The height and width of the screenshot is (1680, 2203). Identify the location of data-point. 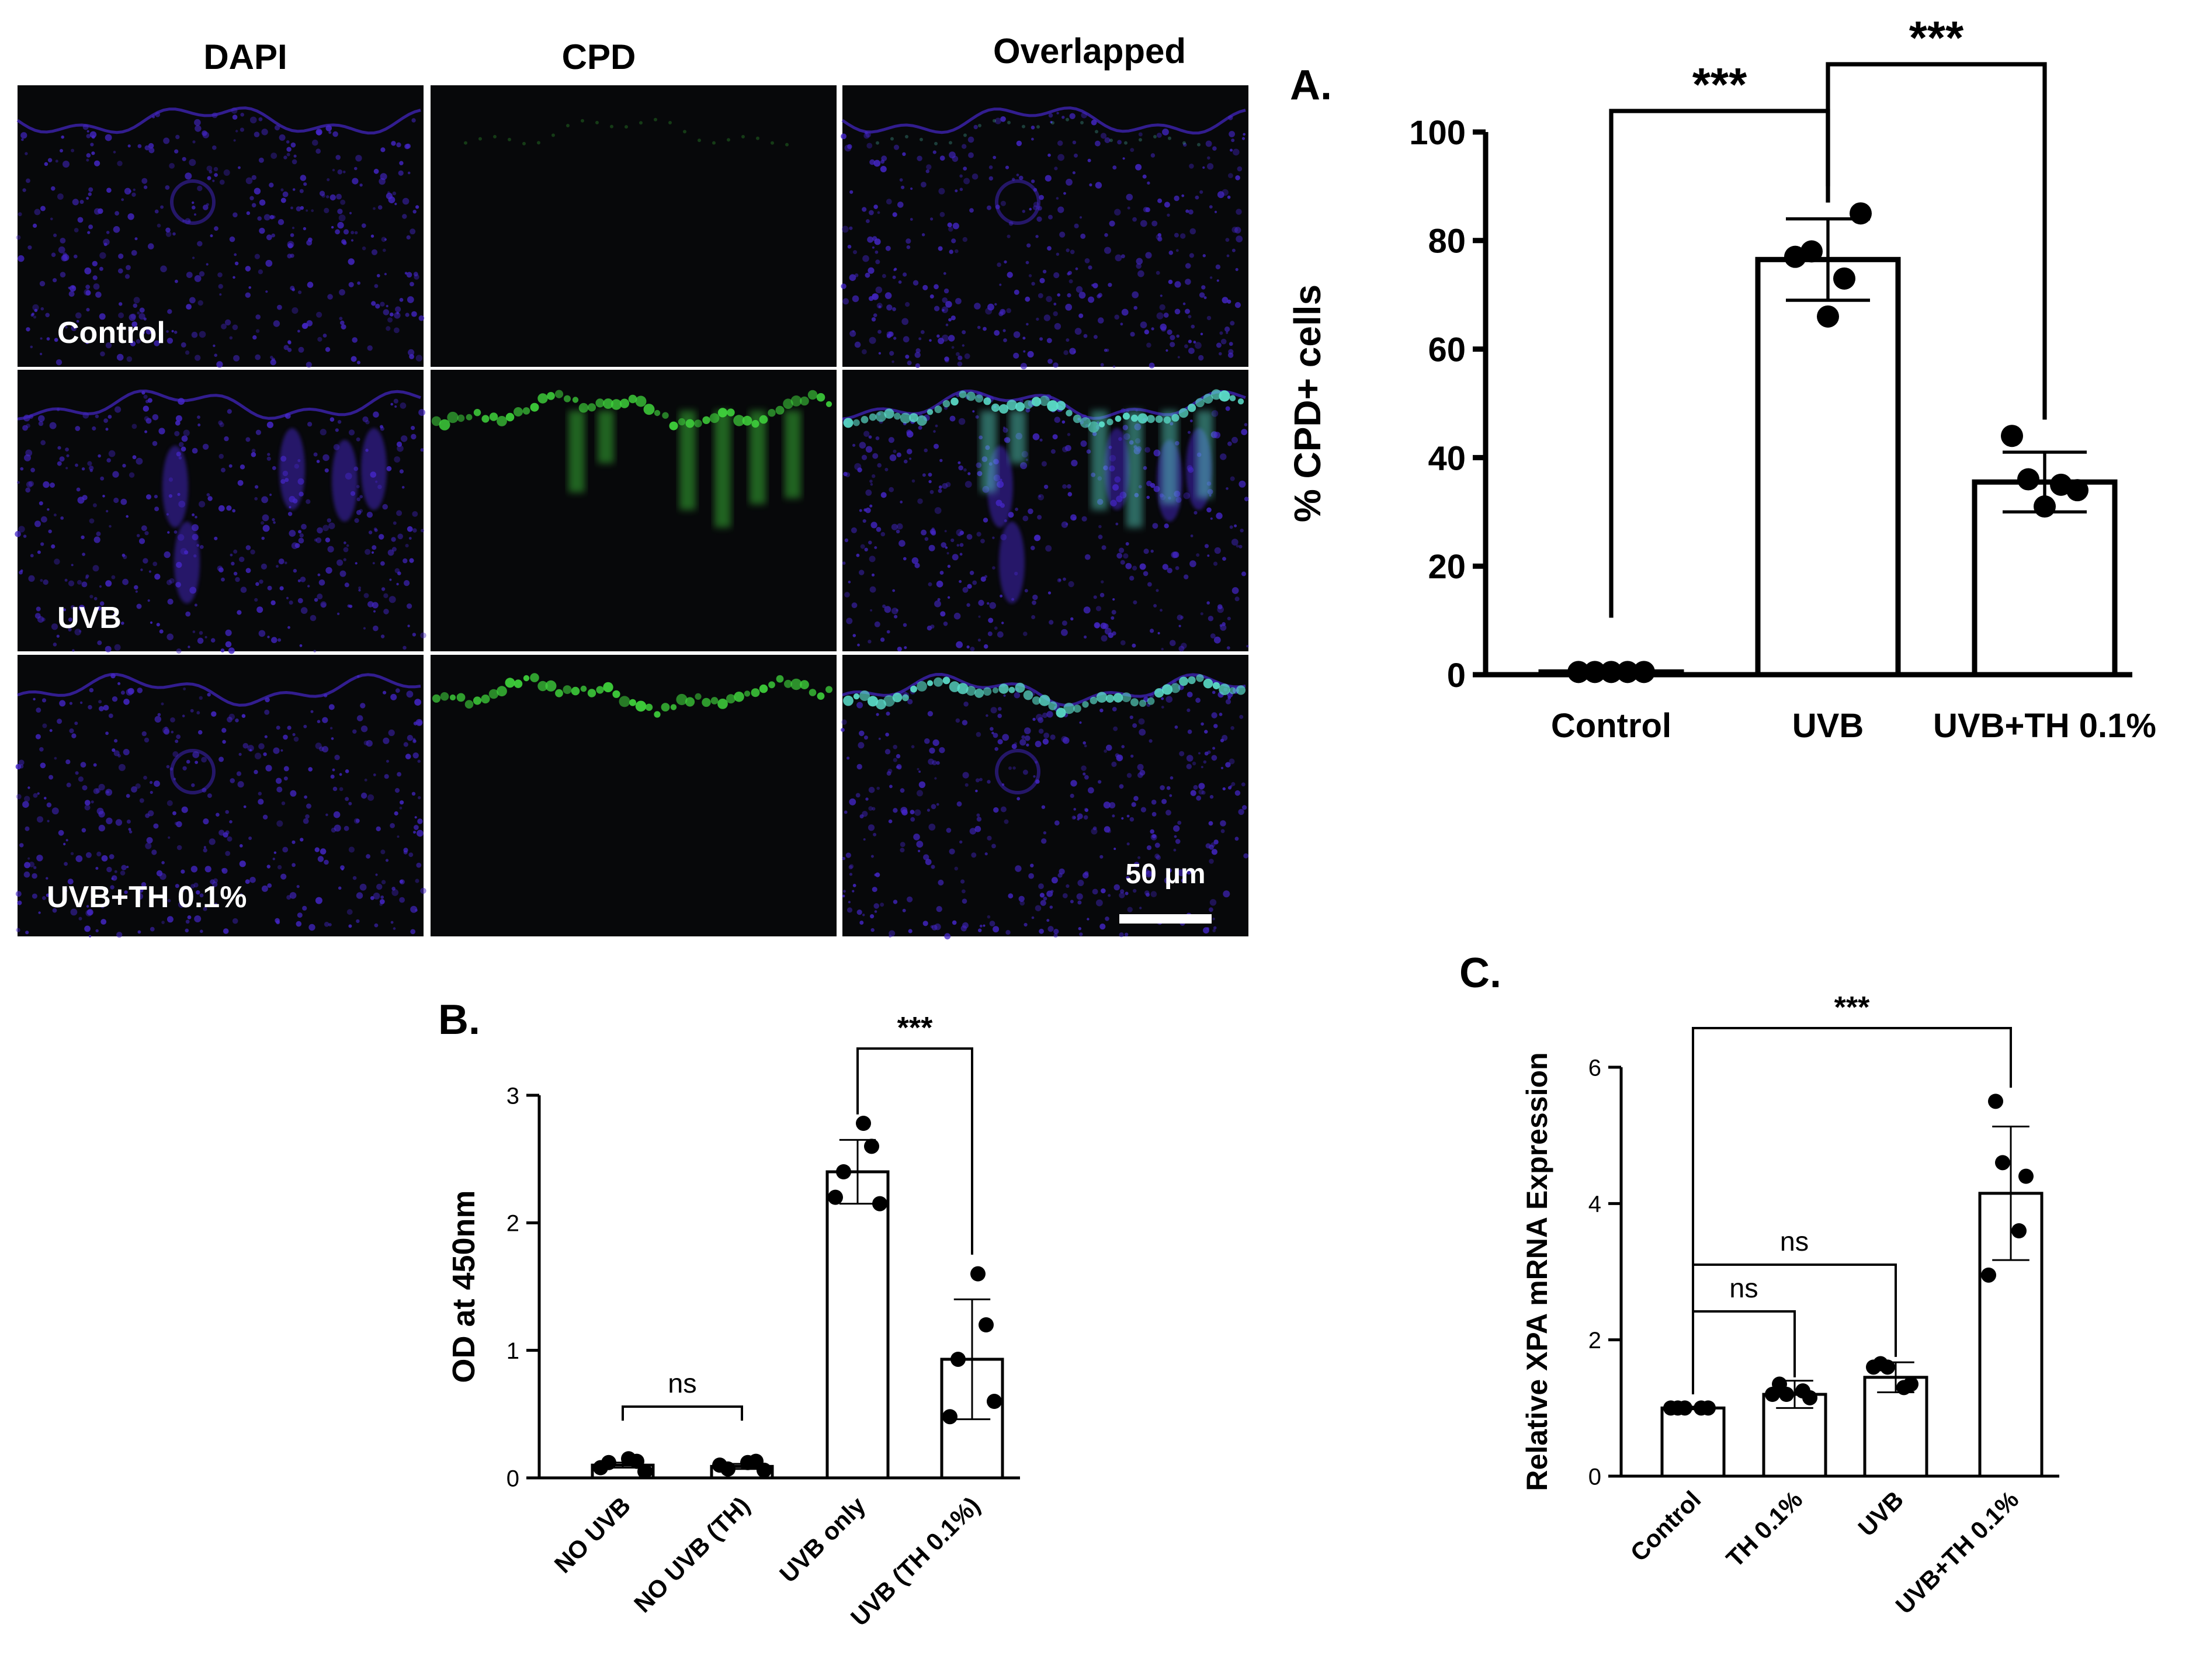
(1811, 251).